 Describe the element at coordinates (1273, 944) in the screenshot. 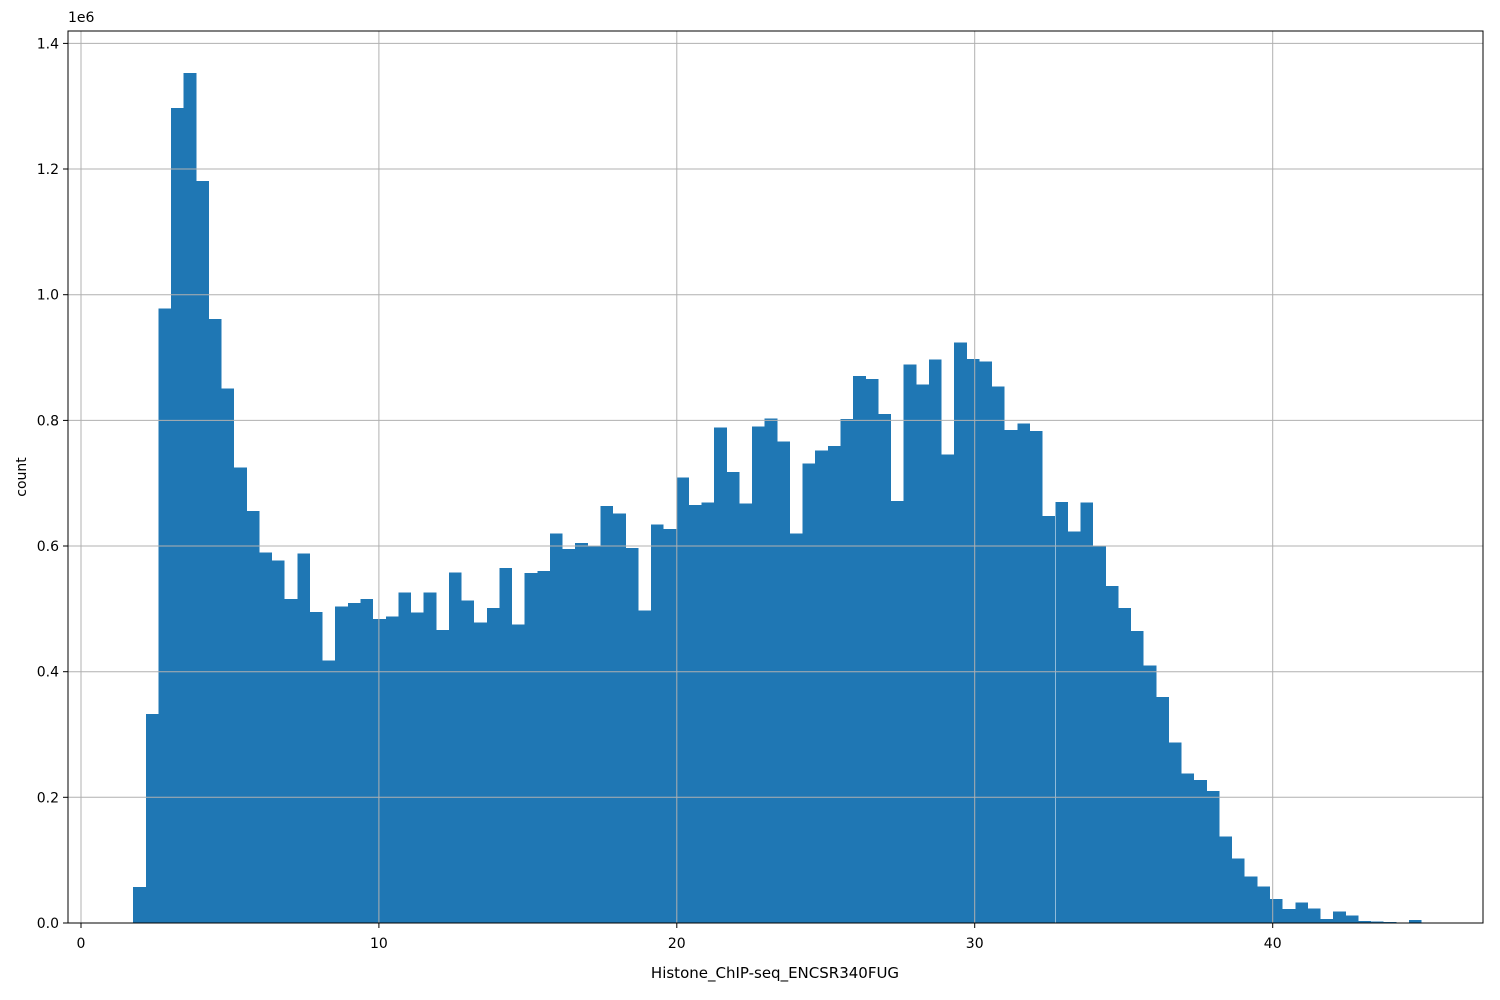

I see `x-tick-label: 40` at that location.